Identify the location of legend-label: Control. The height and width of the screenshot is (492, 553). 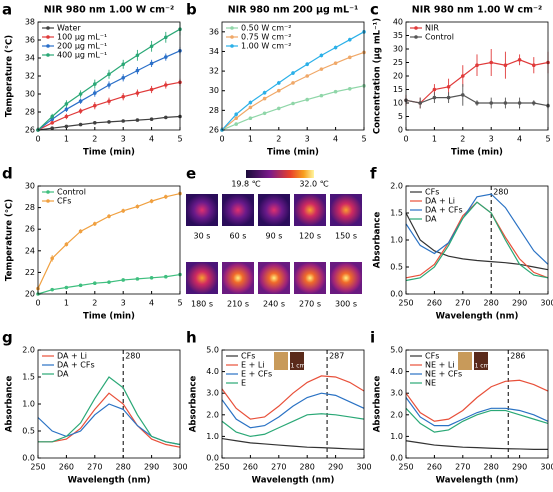
(439, 37).